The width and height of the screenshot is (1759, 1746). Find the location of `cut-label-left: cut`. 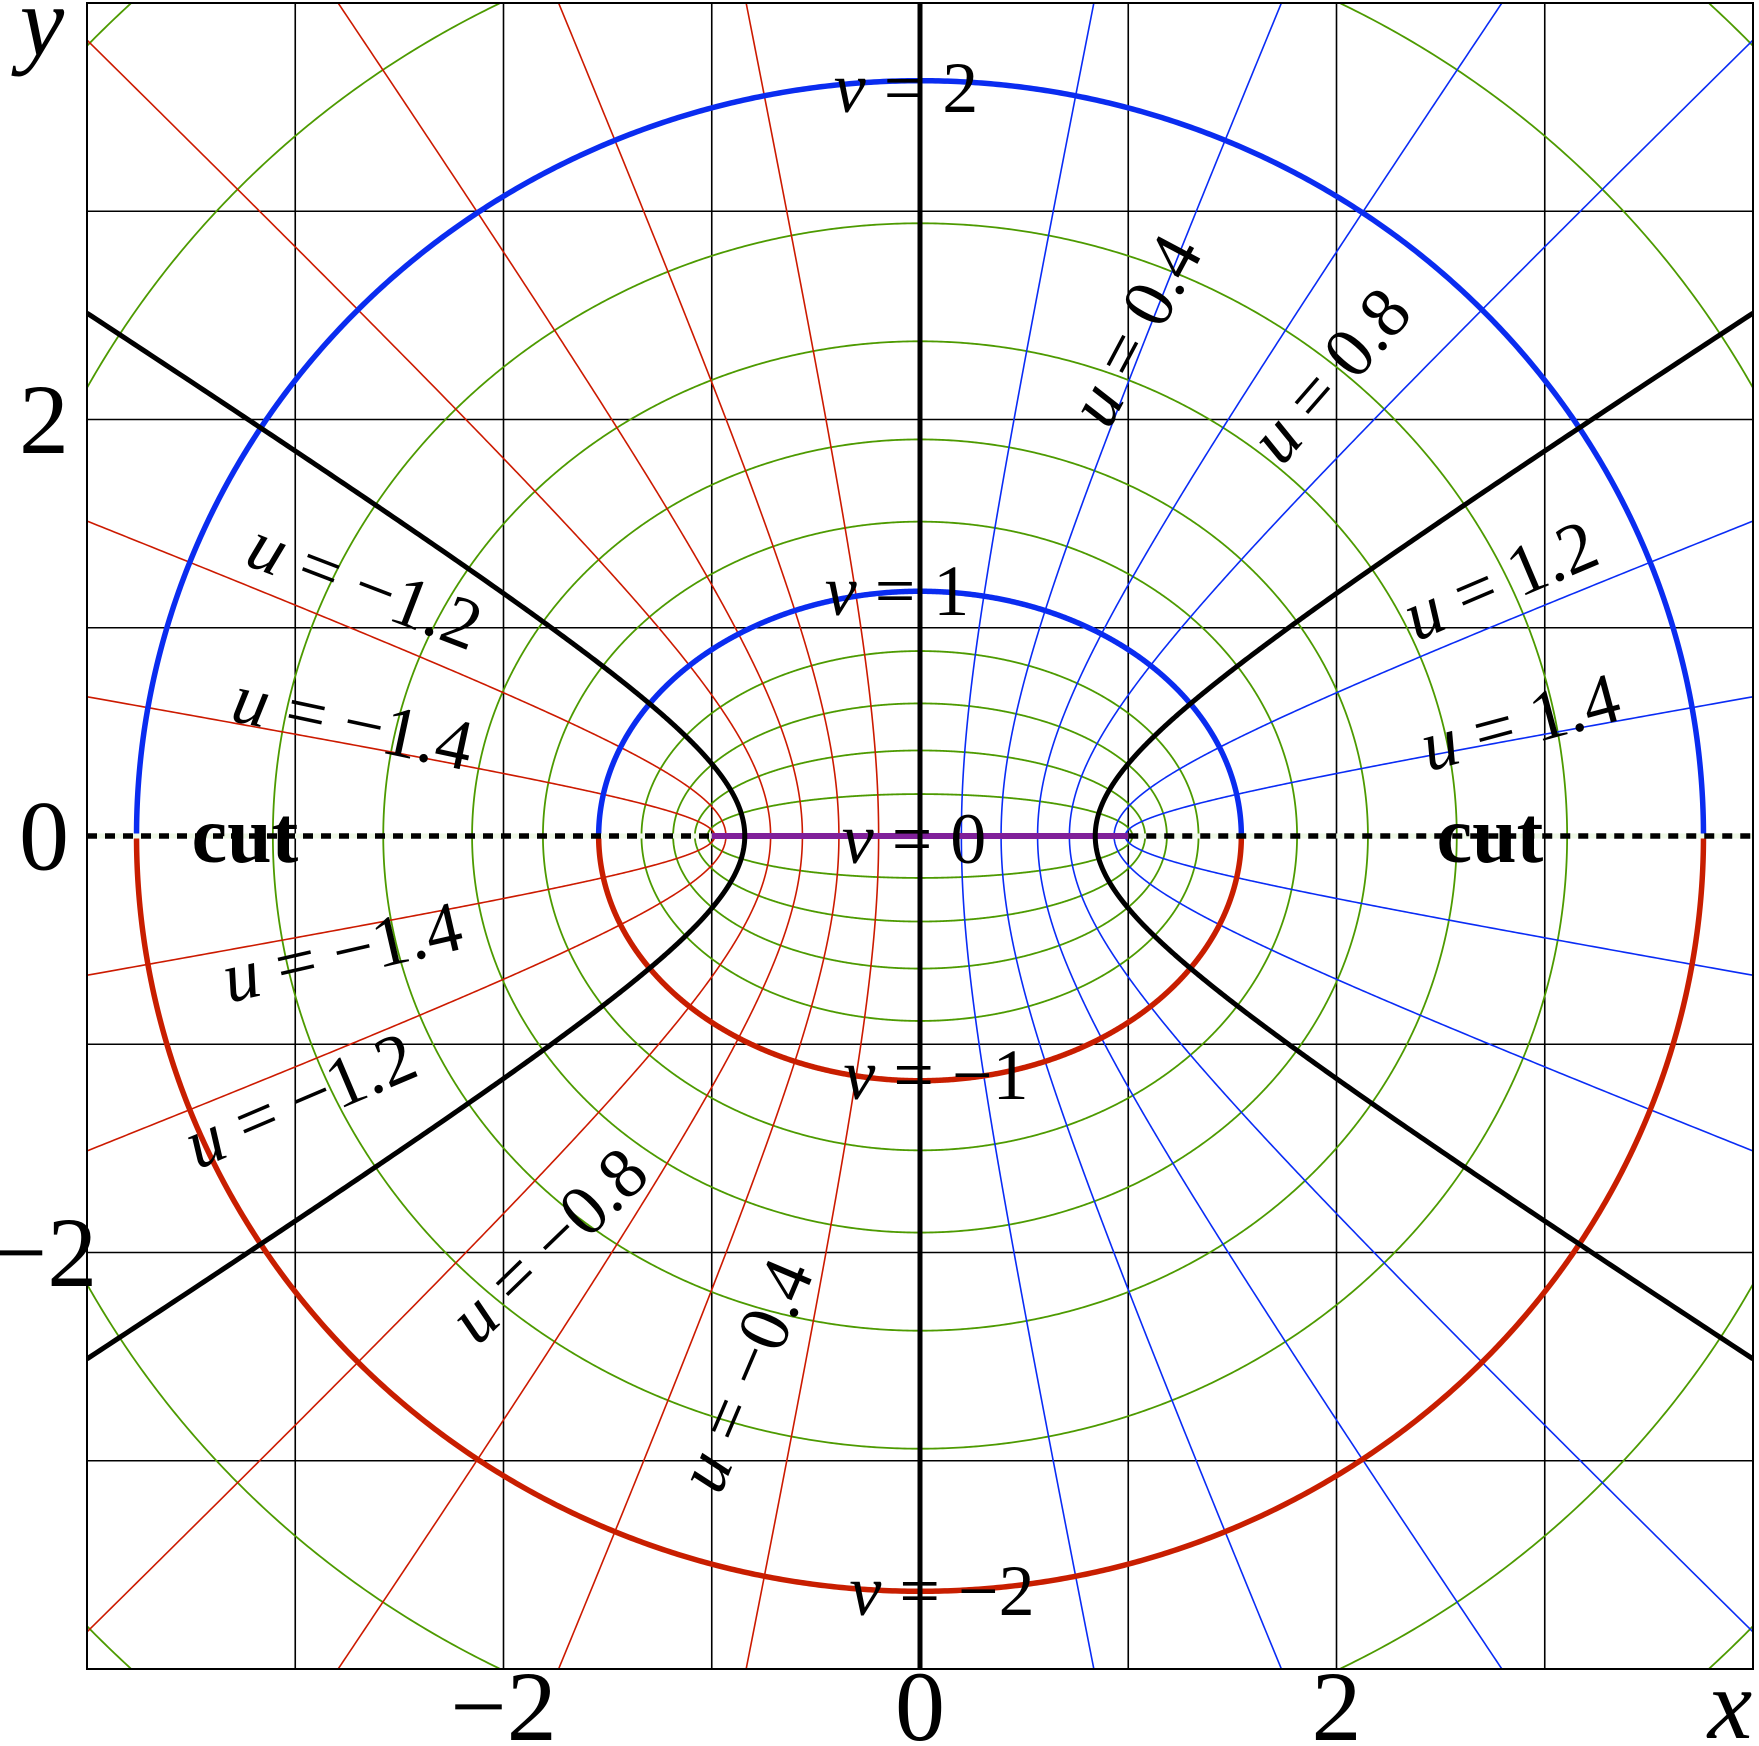

cut-label-left: cut is located at coordinates (245, 836).